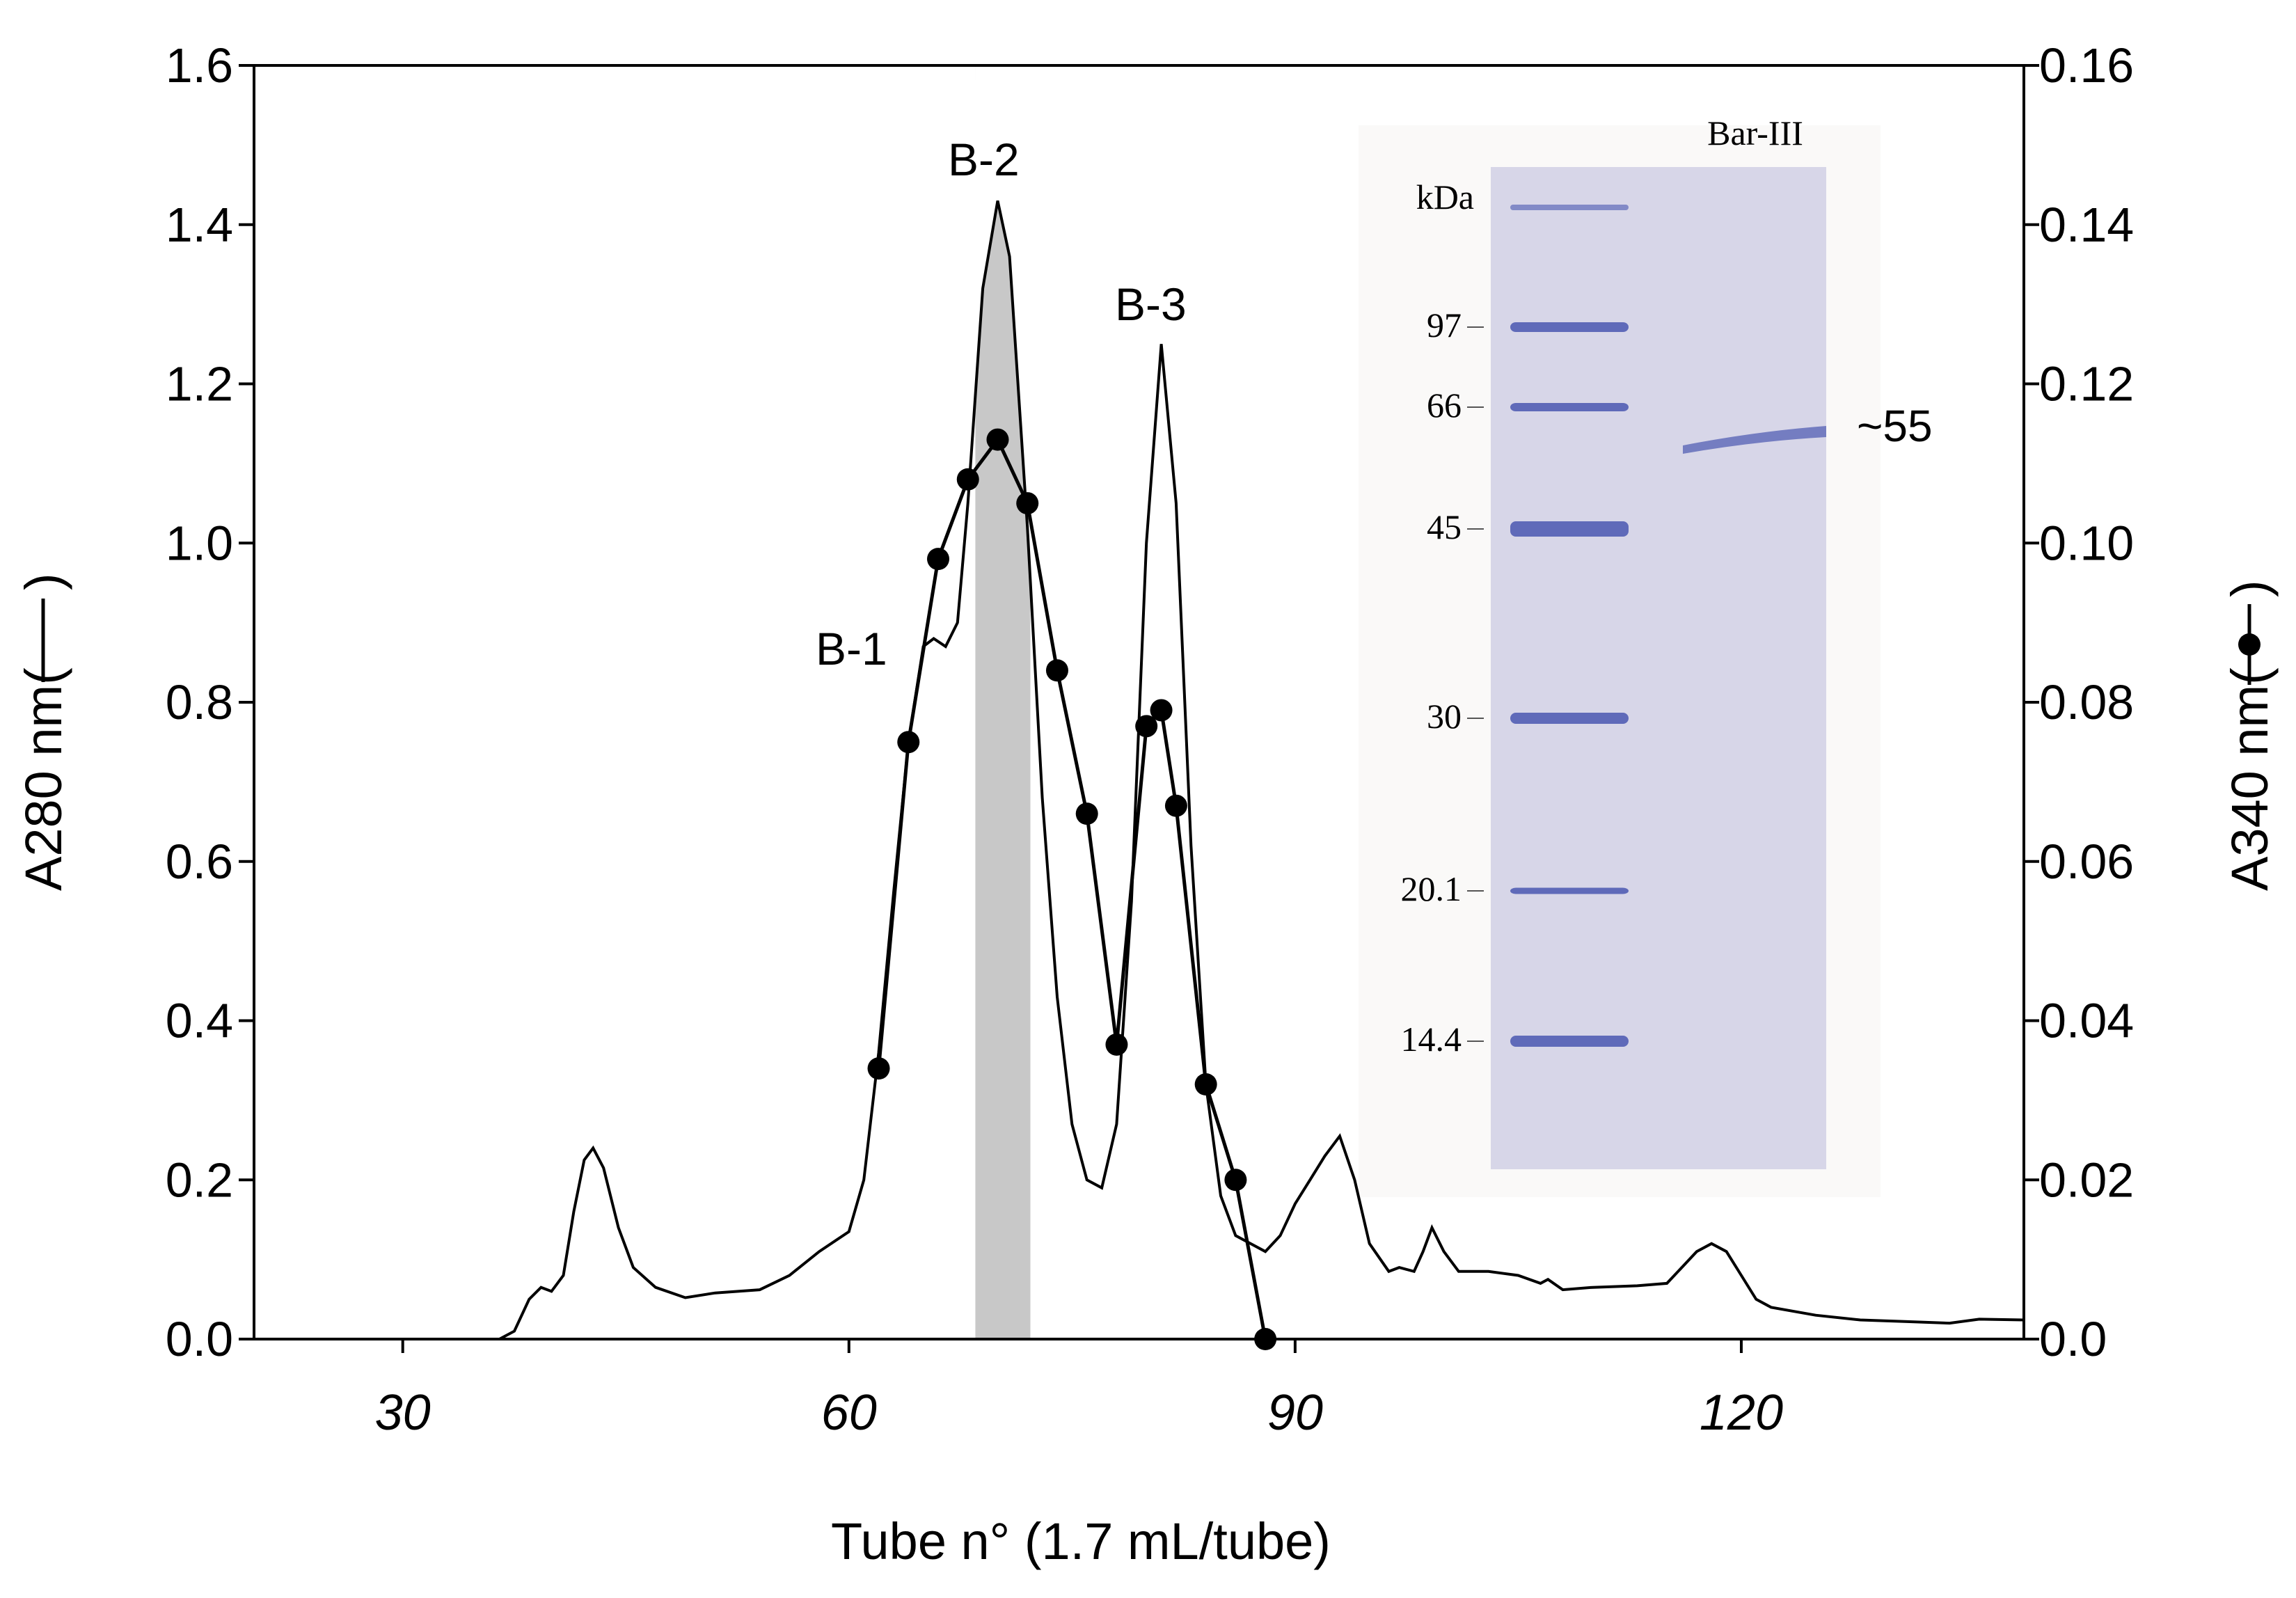 The image size is (2296, 1598). What do you see at coordinates (2250, 779) in the screenshot?
I see `right-axis-title-text: A340 nm(` at bounding box center [2250, 779].